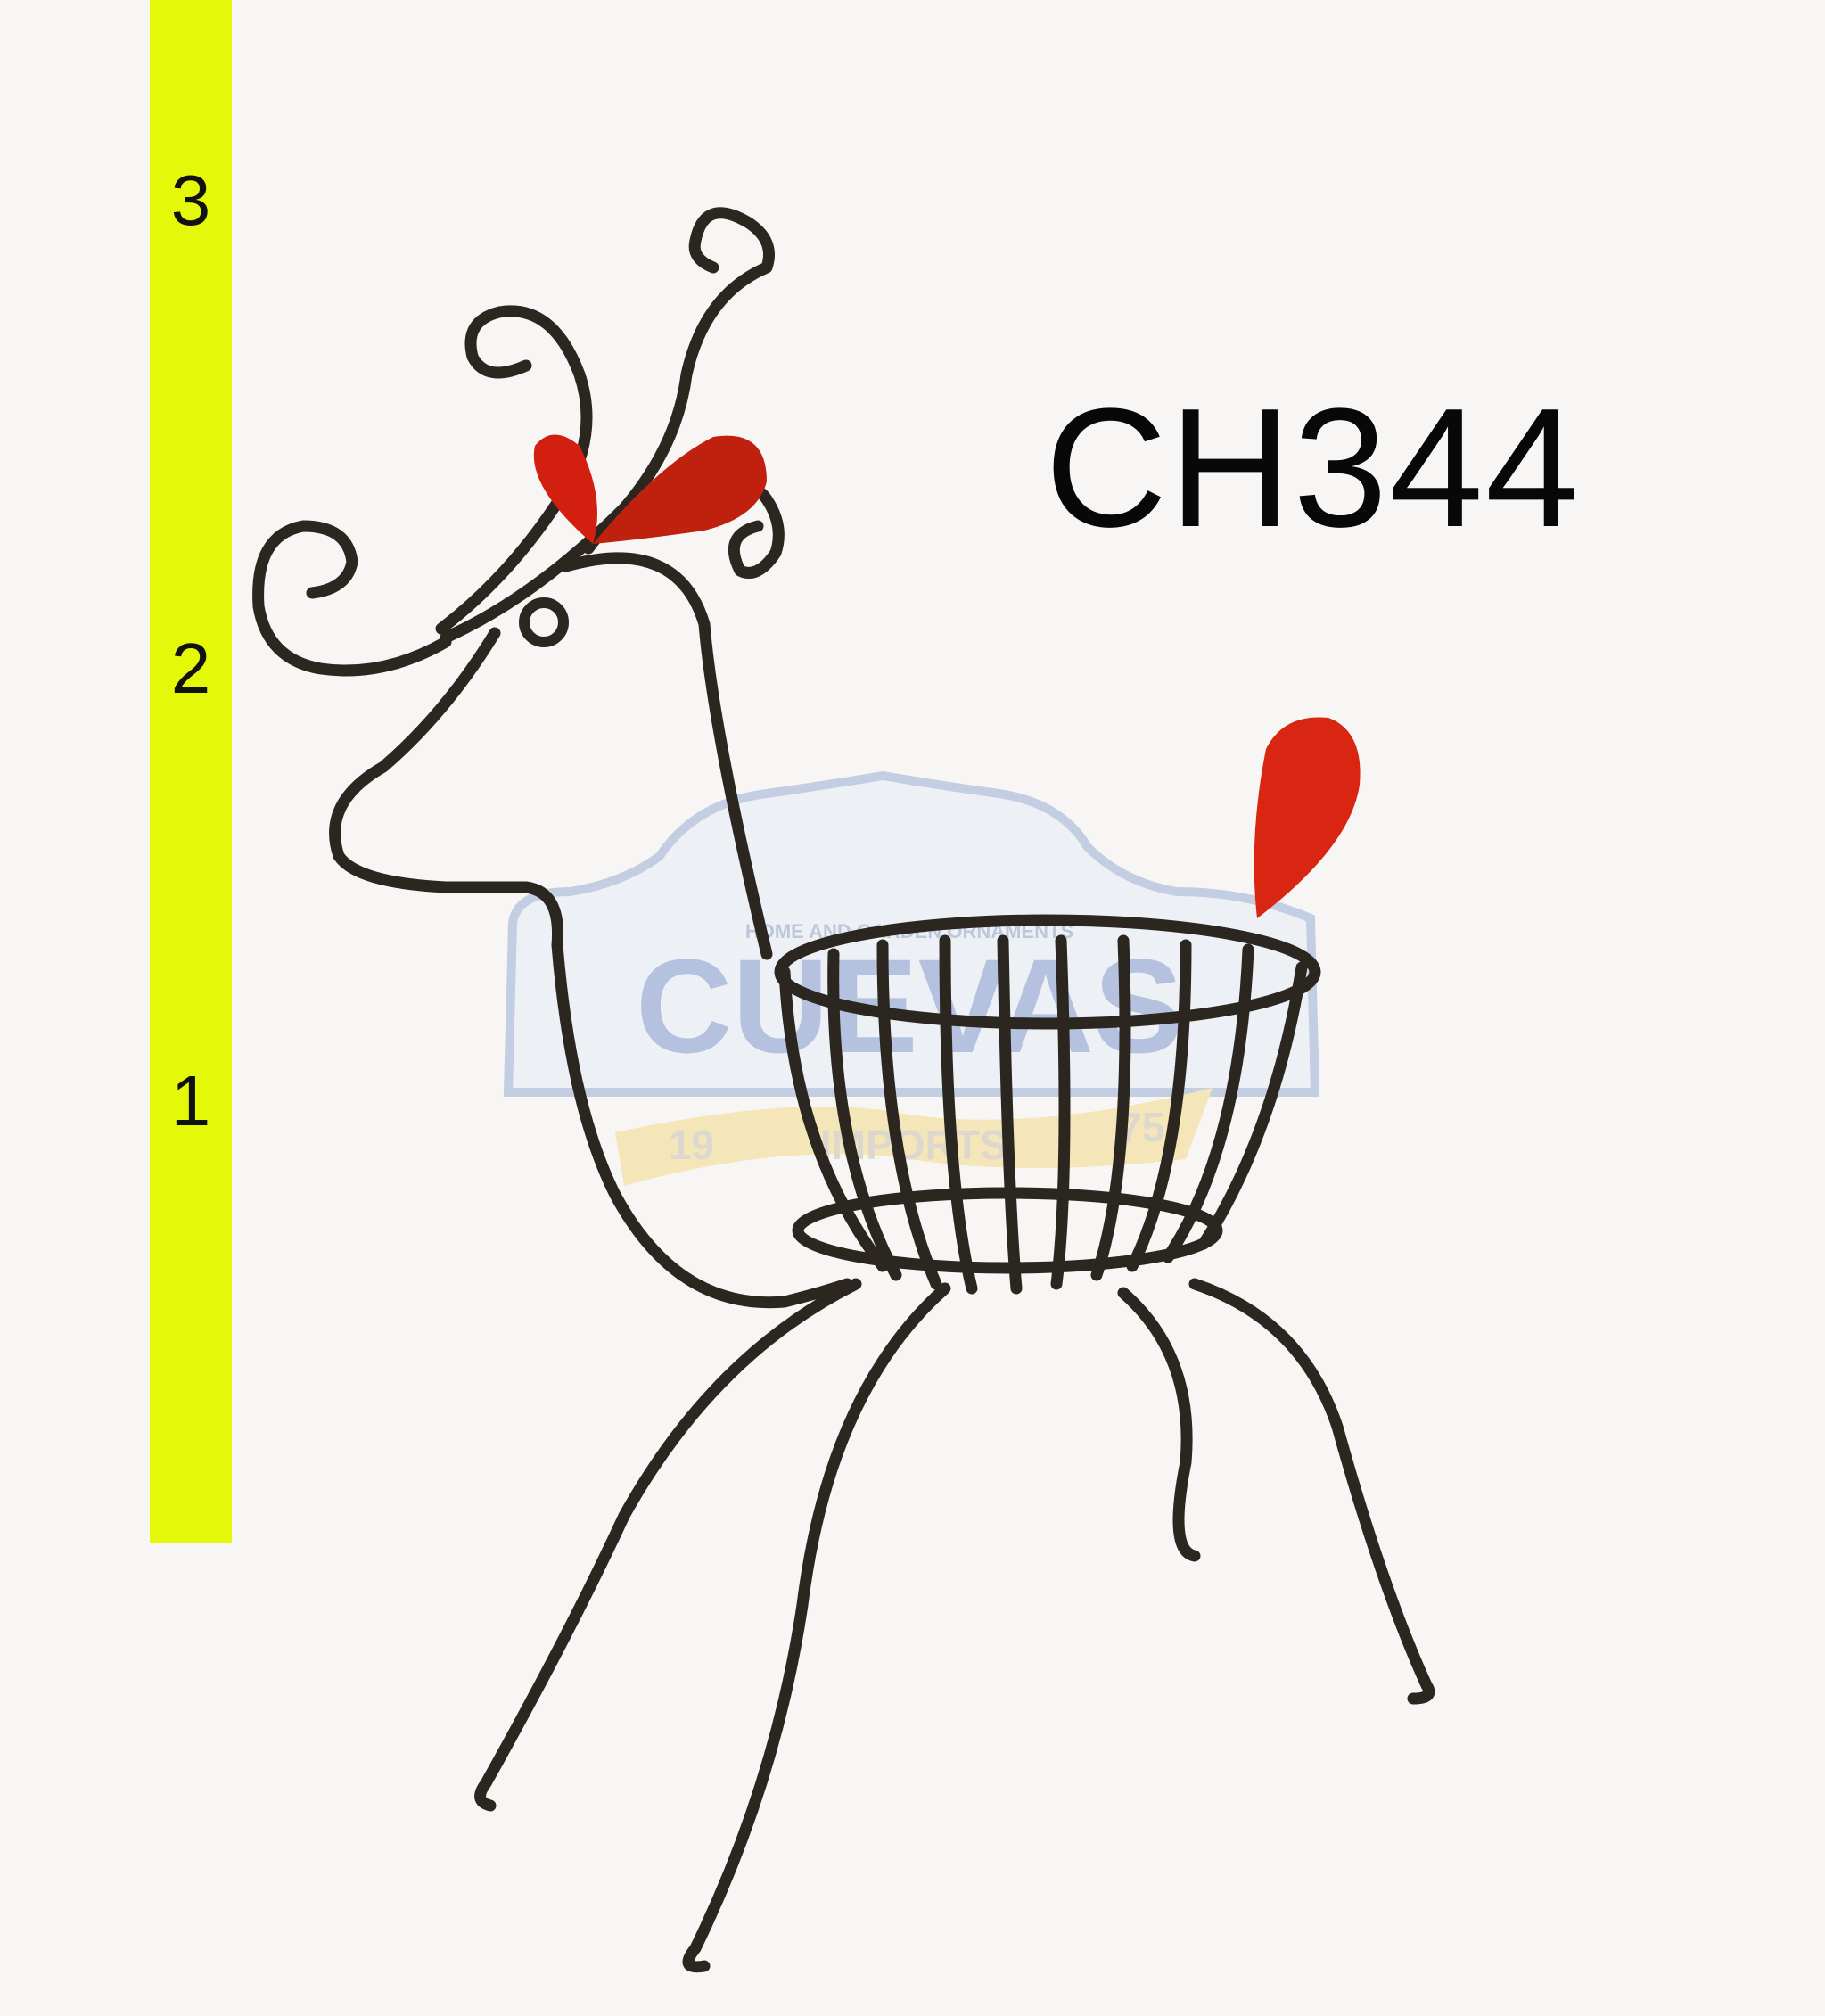  I want to click on ear-right, so click(680, 489).